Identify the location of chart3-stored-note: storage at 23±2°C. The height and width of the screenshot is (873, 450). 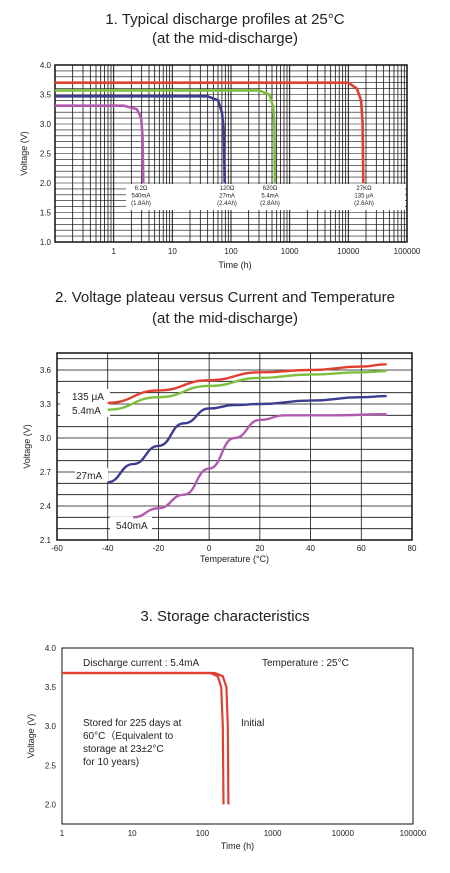
(123, 749).